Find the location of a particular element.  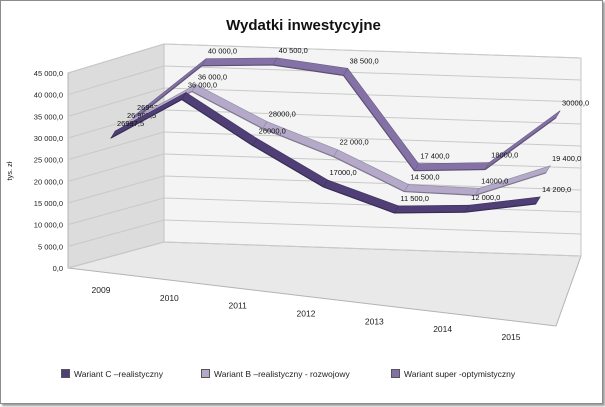

x-tick-label: 2011 is located at coordinates (238, 306).